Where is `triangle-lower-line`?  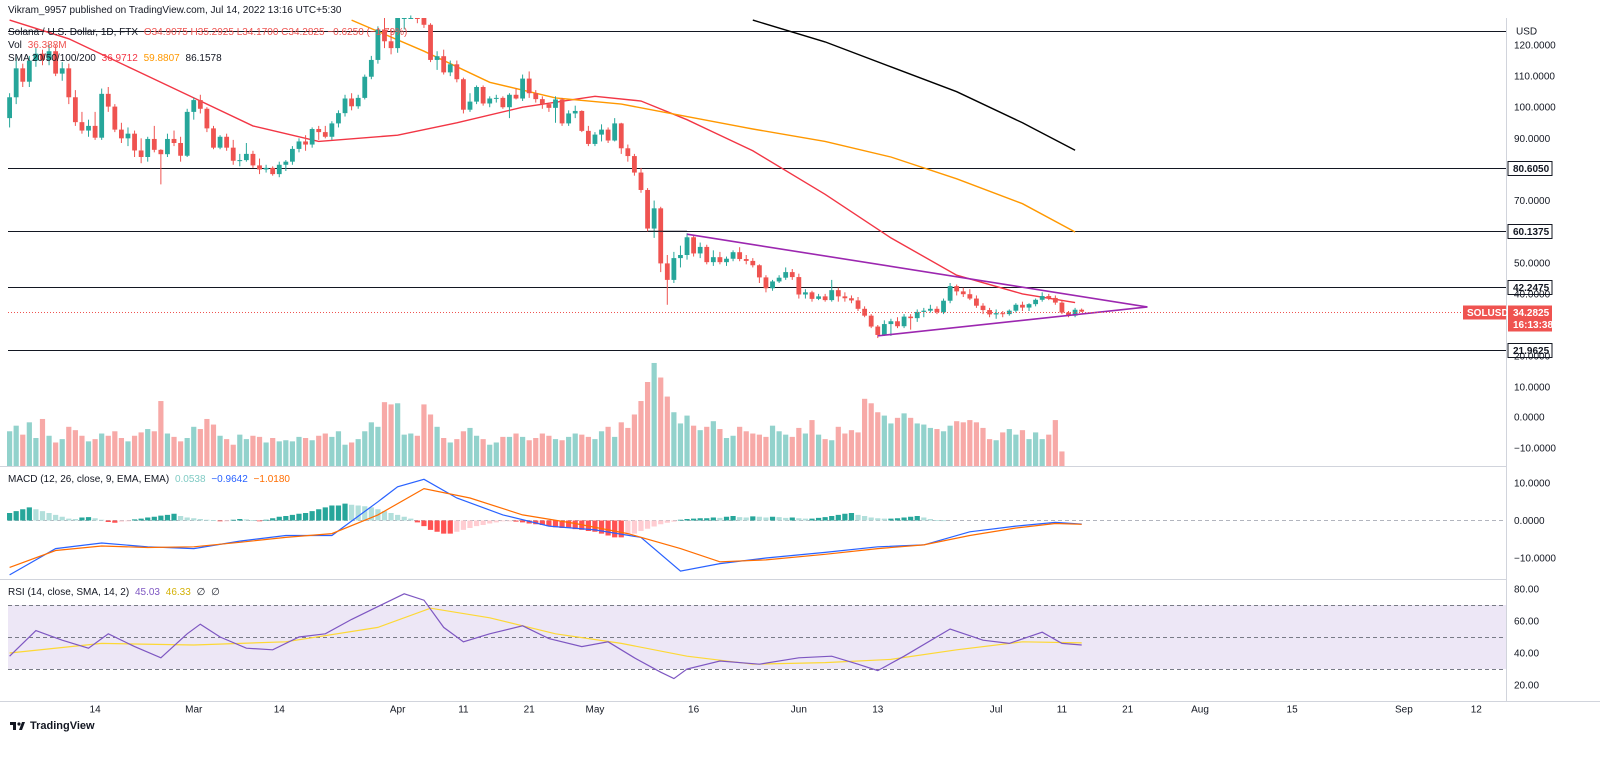
triangle-lower-line is located at coordinates (1012, 321).